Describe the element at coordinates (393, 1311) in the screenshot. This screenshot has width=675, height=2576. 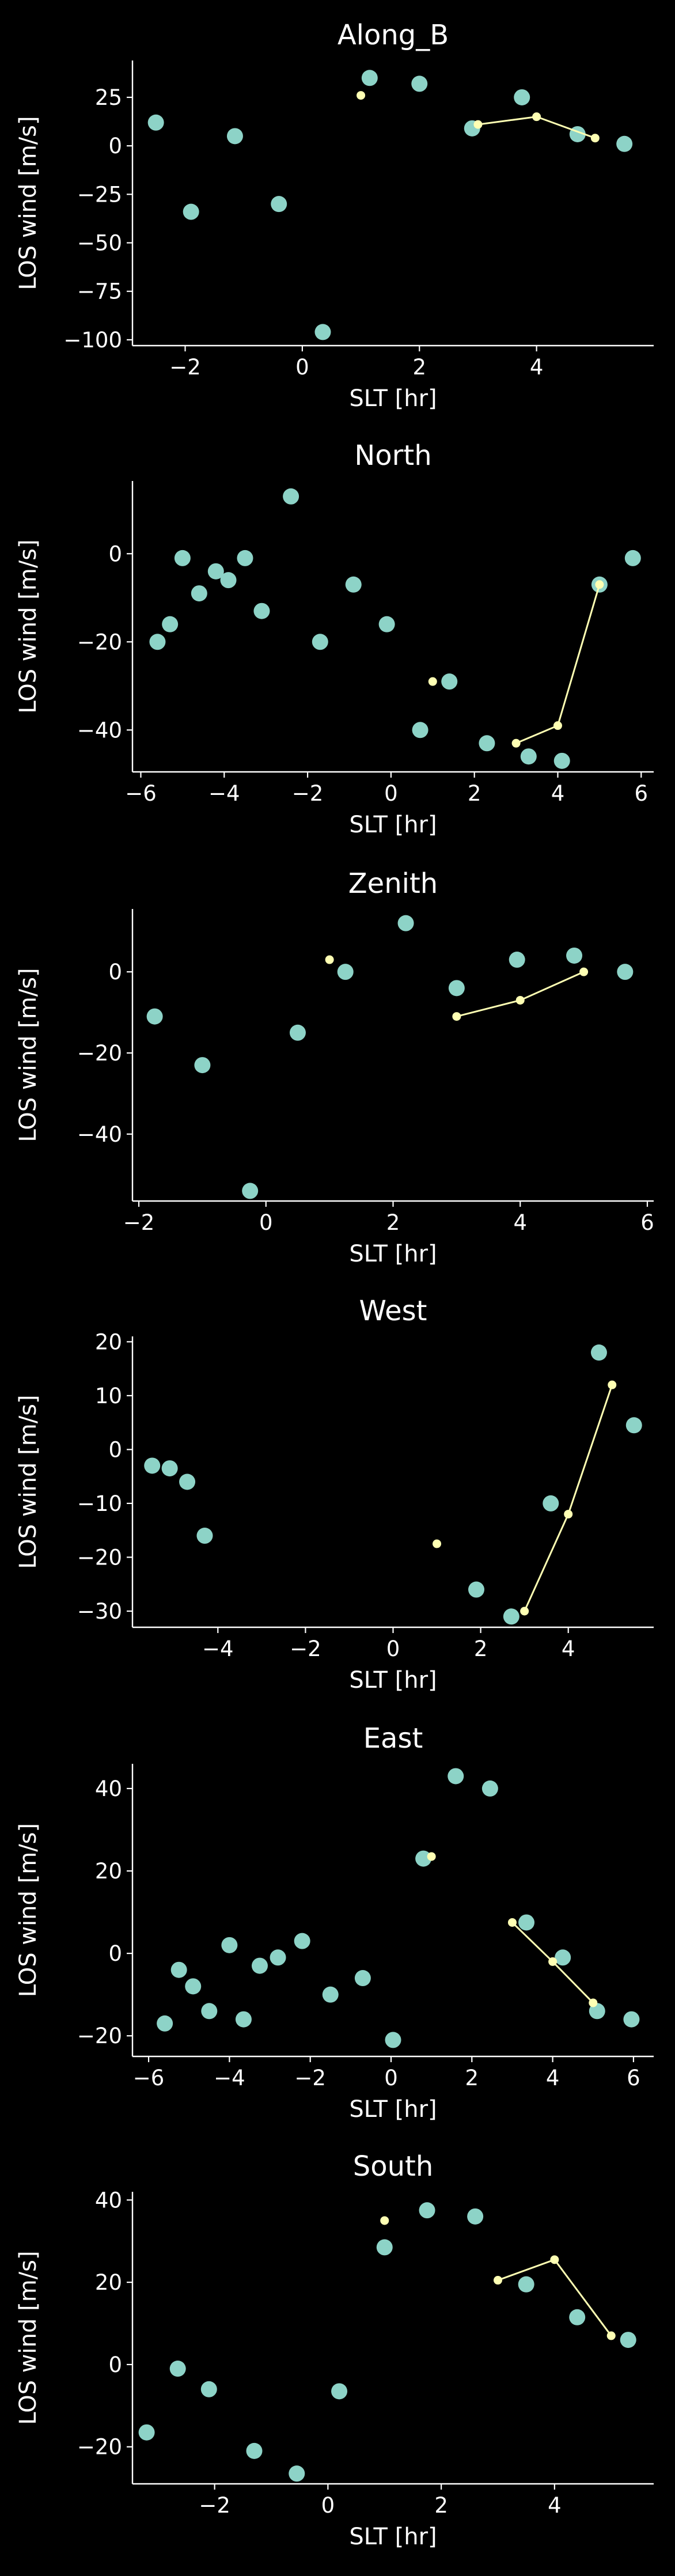
I see `panel-title: West` at that location.